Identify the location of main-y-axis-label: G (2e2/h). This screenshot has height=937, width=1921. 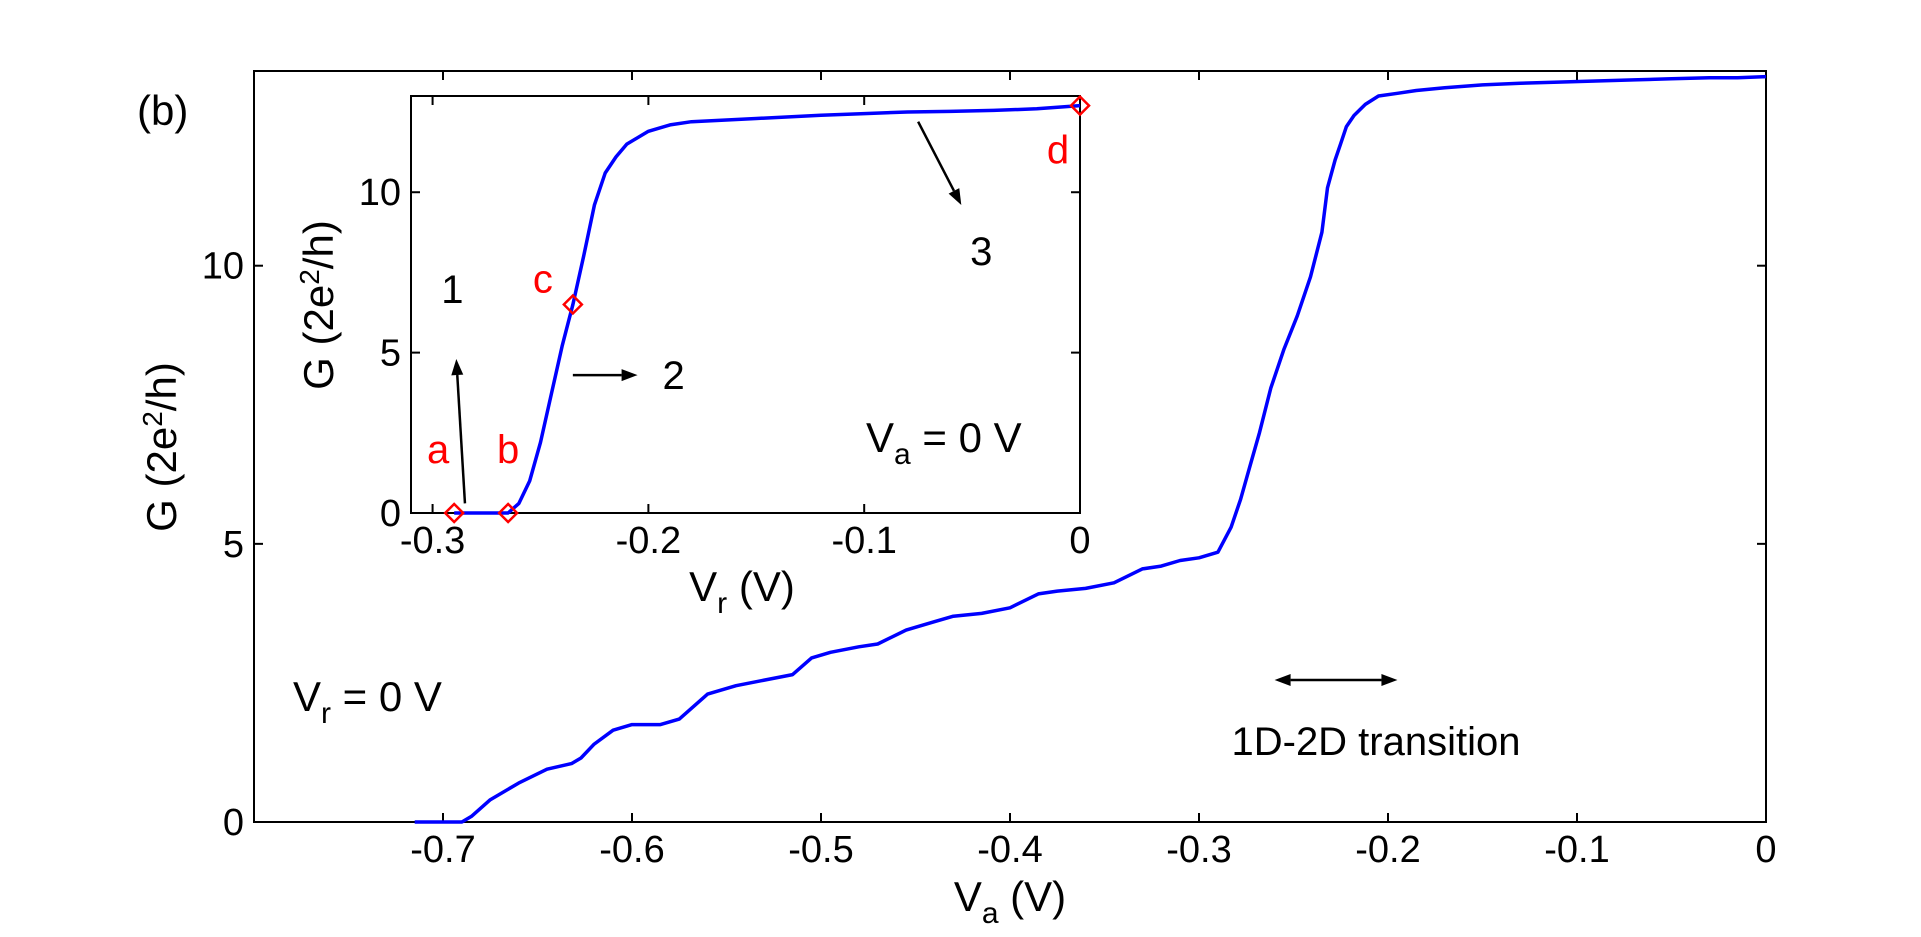
(161, 447).